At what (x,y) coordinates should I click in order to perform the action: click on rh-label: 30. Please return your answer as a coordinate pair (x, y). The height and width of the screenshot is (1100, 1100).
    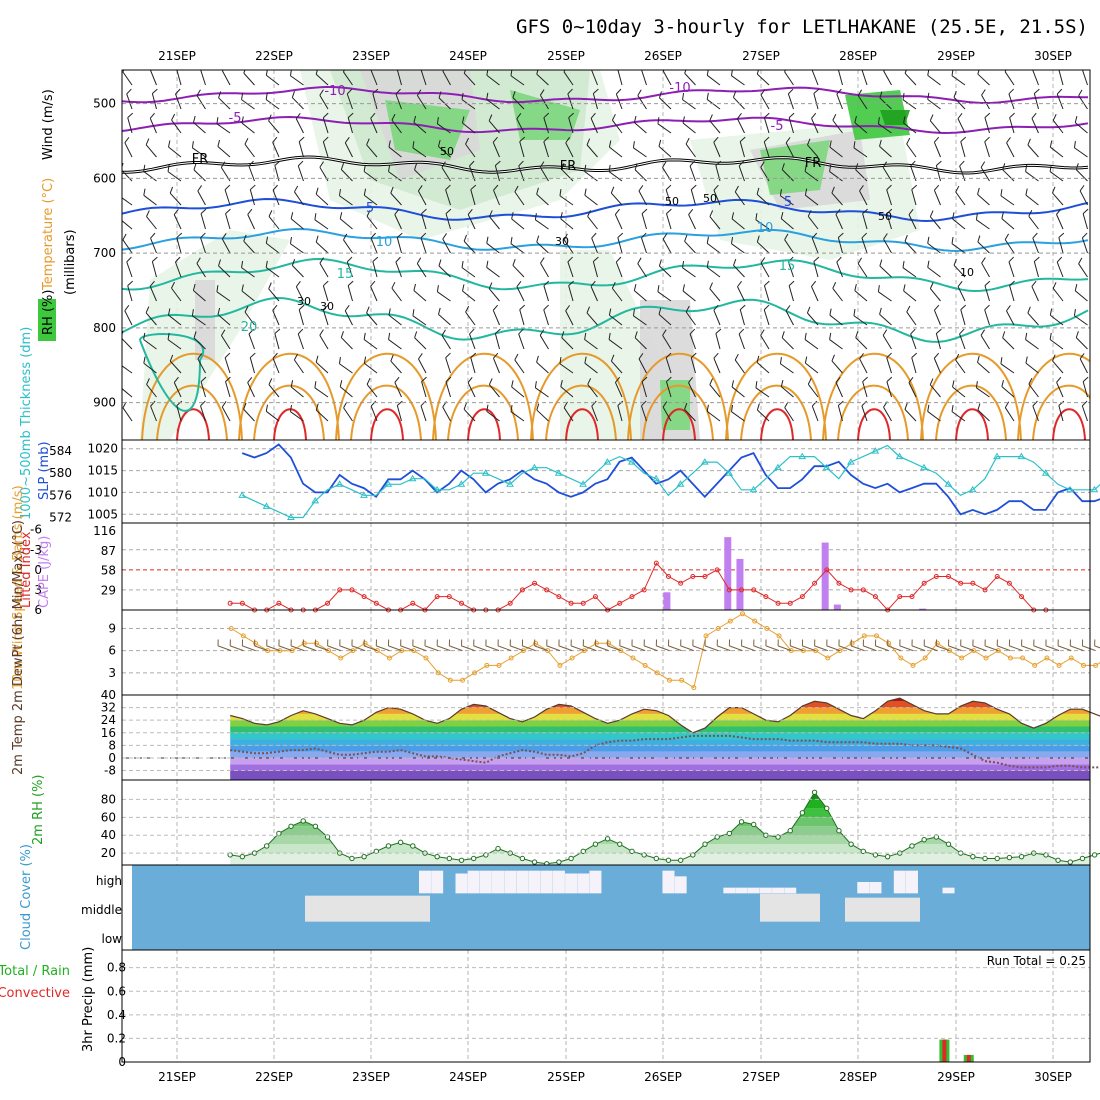
    Looking at the image, I should click on (327, 306).